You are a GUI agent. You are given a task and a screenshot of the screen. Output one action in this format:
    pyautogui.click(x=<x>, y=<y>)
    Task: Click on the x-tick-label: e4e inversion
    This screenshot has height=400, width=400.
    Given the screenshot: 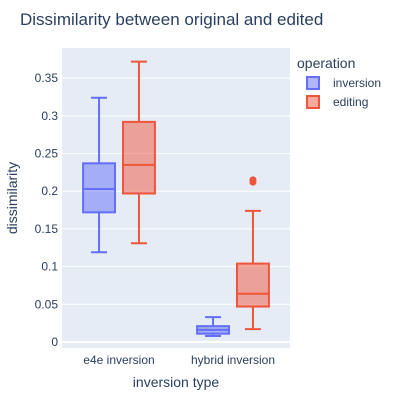 What is the action you would take?
    pyautogui.click(x=118, y=360)
    